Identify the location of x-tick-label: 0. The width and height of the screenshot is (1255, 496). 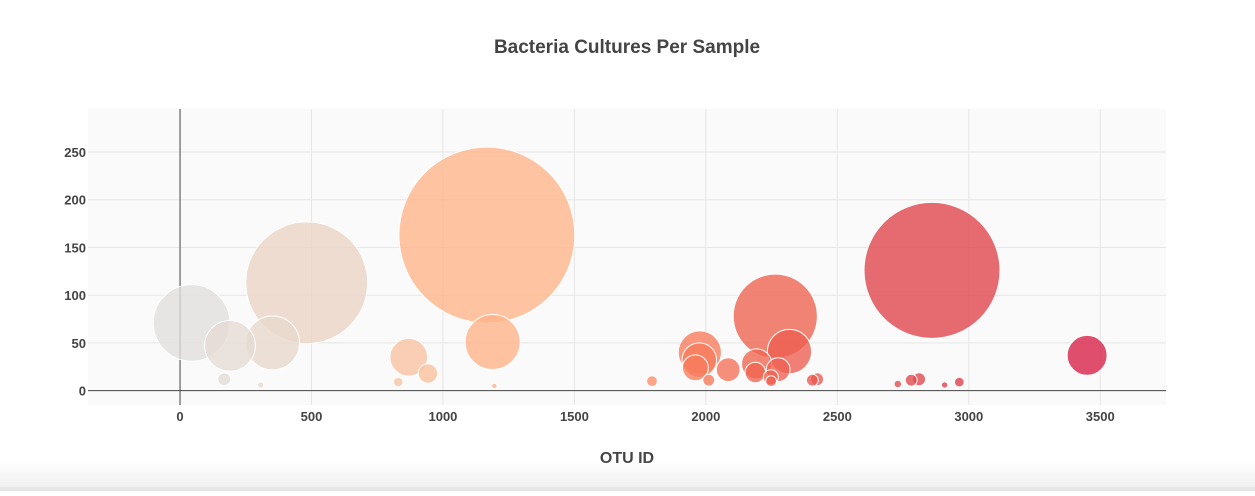
(179, 416).